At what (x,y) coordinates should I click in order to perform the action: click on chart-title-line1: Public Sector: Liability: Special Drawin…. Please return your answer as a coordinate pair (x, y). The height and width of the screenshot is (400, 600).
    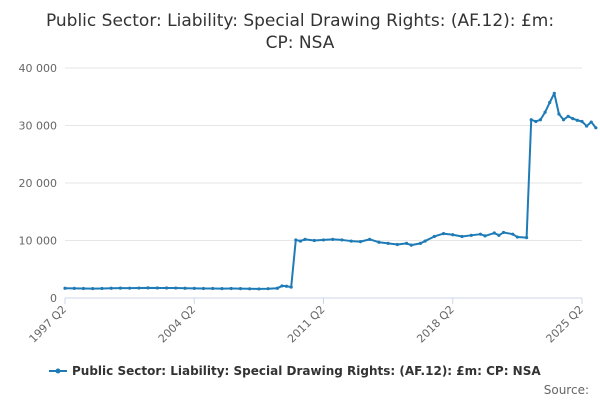
    Looking at the image, I should click on (300, 21).